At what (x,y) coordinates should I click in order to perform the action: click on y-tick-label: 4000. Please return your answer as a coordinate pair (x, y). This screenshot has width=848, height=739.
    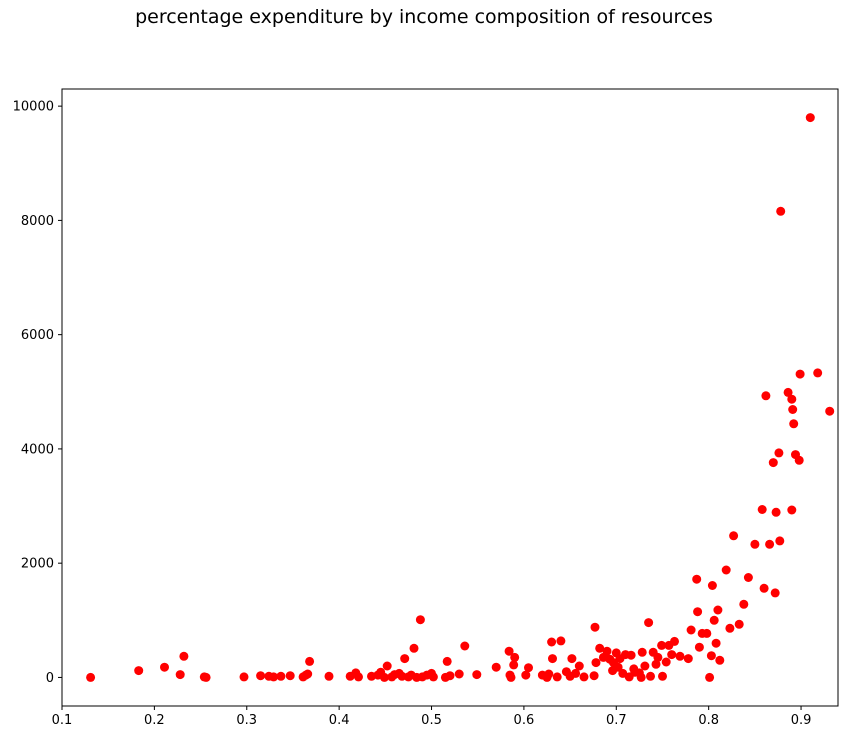
    Looking at the image, I should click on (37, 449).